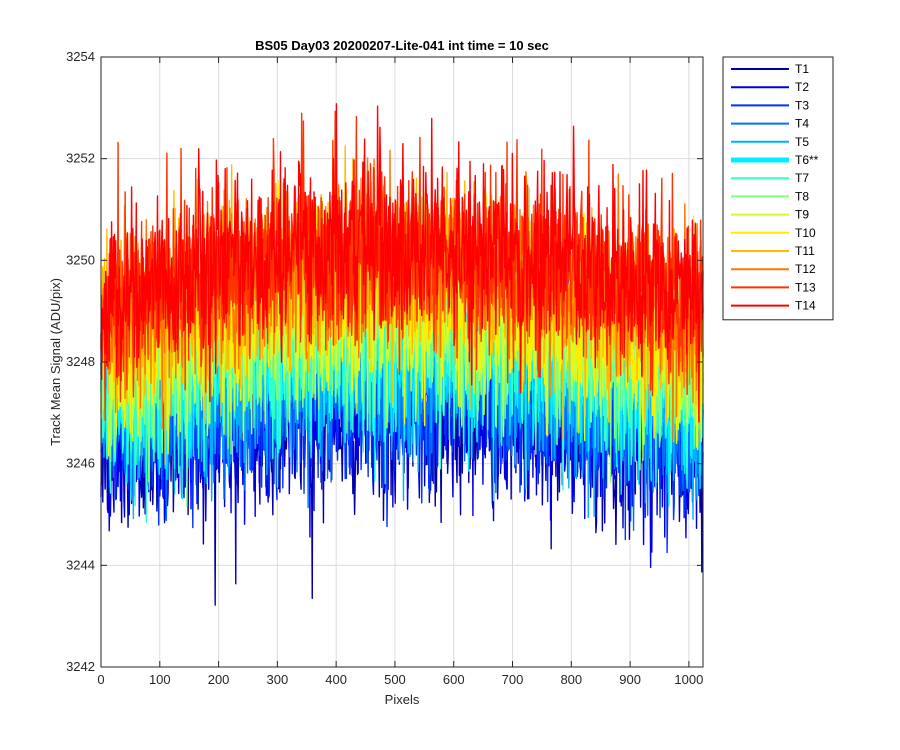  I want to click on y-tick-label: 3246, so click(80, 463).